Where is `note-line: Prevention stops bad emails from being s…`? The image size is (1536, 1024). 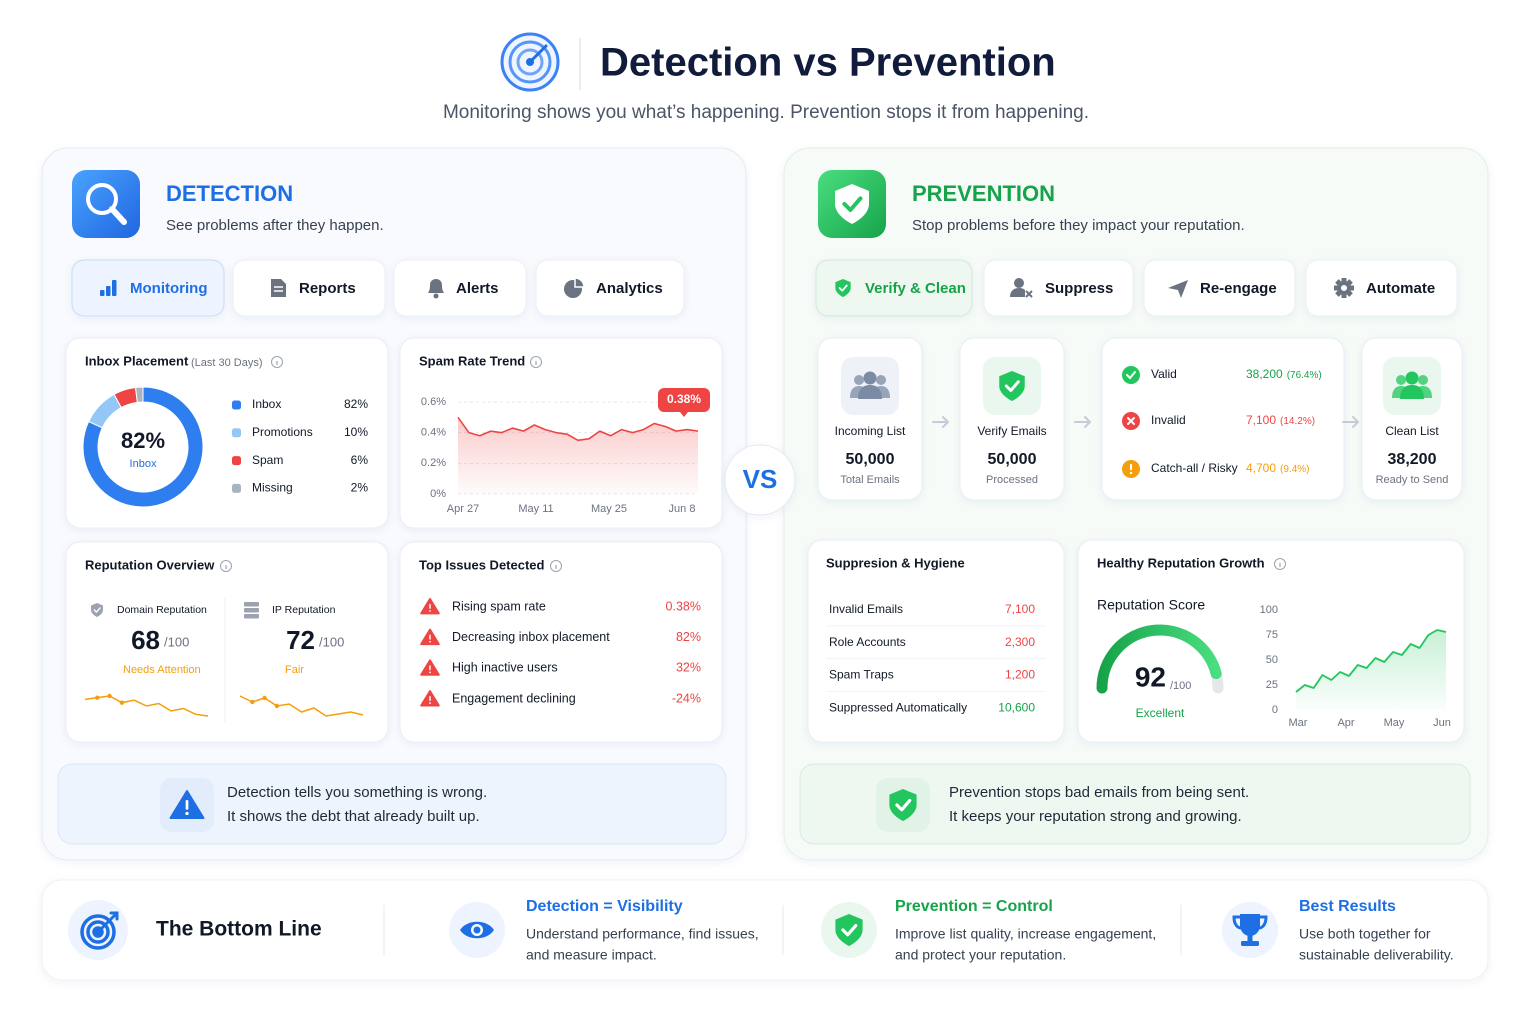 note-line: Prevention stops bad emails from being s… is located at coordinates (1099, 792).